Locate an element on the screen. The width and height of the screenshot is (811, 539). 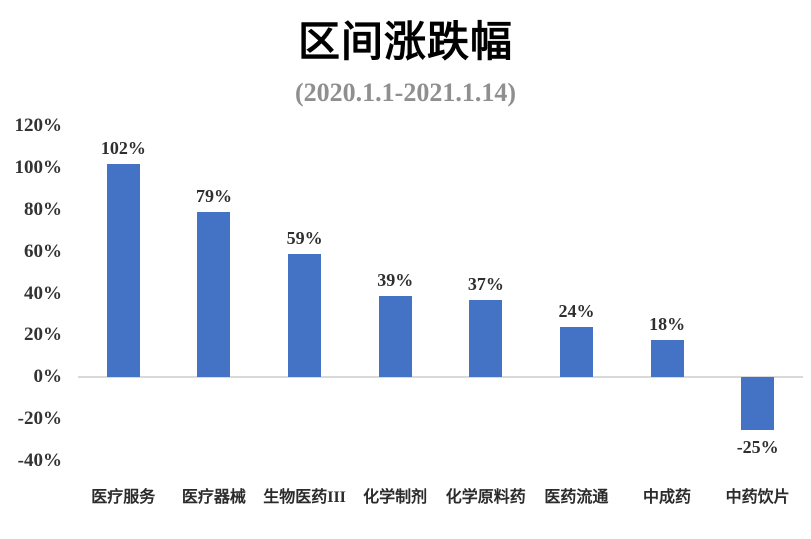
bar-value-label: 79% is located at coordinates (213, 195).